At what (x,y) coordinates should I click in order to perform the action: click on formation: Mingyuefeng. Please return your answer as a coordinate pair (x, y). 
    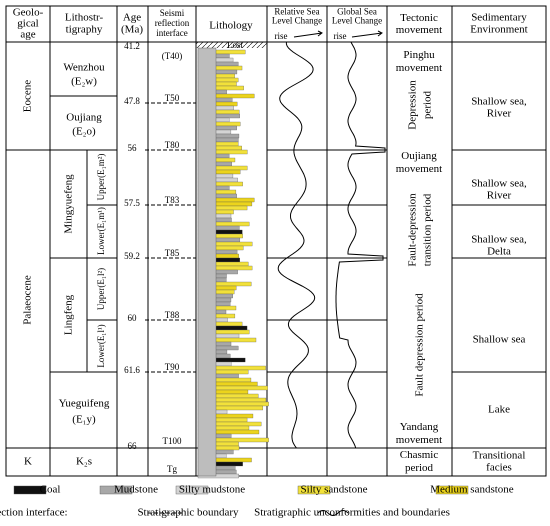
    Looking at the image, I should click on (69, 204).